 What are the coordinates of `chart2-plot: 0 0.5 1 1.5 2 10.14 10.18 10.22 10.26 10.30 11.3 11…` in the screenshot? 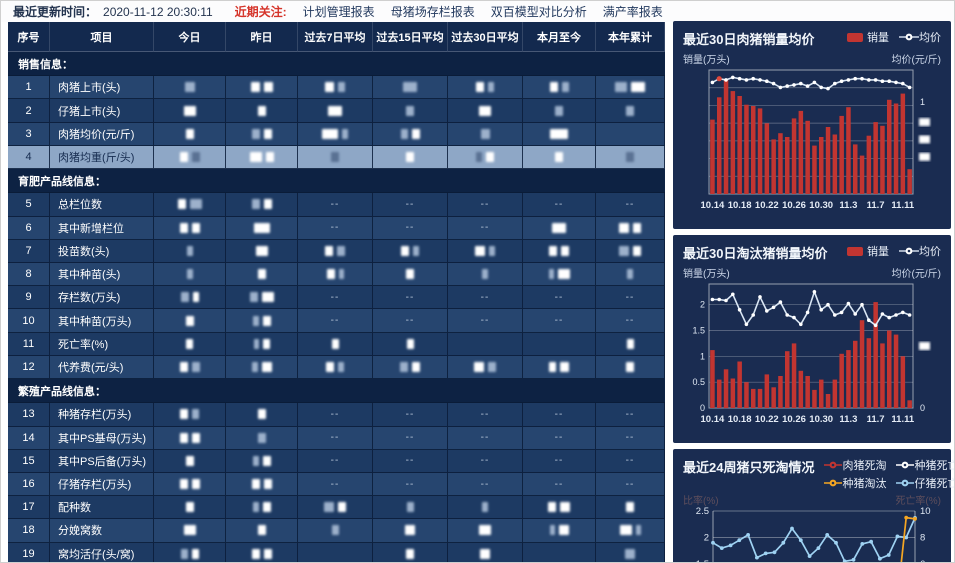 It's located at (812, 355).